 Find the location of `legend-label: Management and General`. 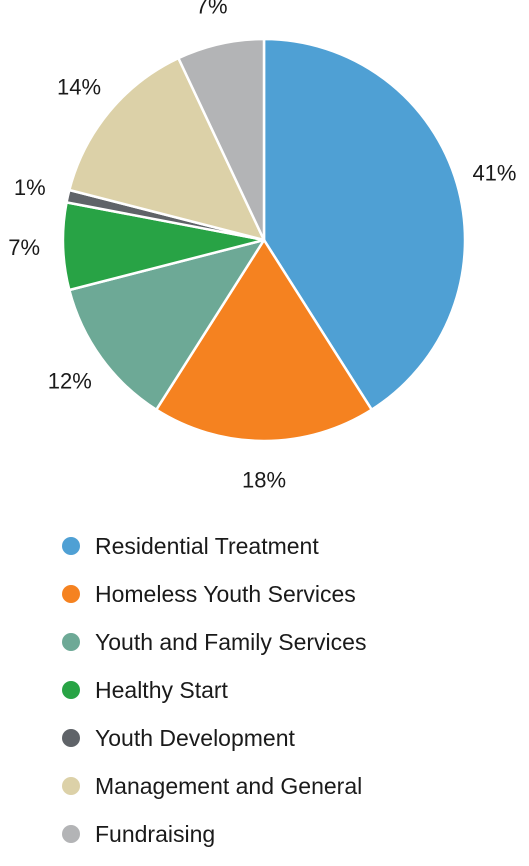

legend-label: Management and General is located at coordinates (229, 785).